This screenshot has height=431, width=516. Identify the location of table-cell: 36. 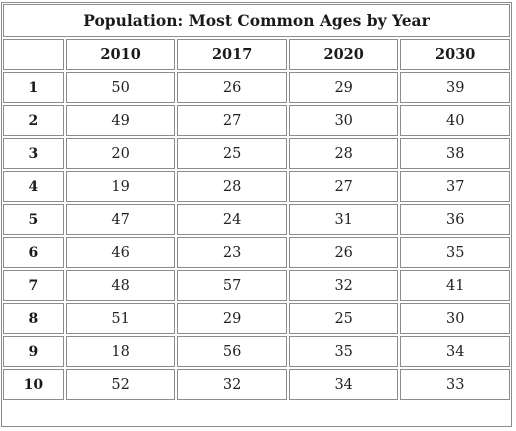
(455, 219).